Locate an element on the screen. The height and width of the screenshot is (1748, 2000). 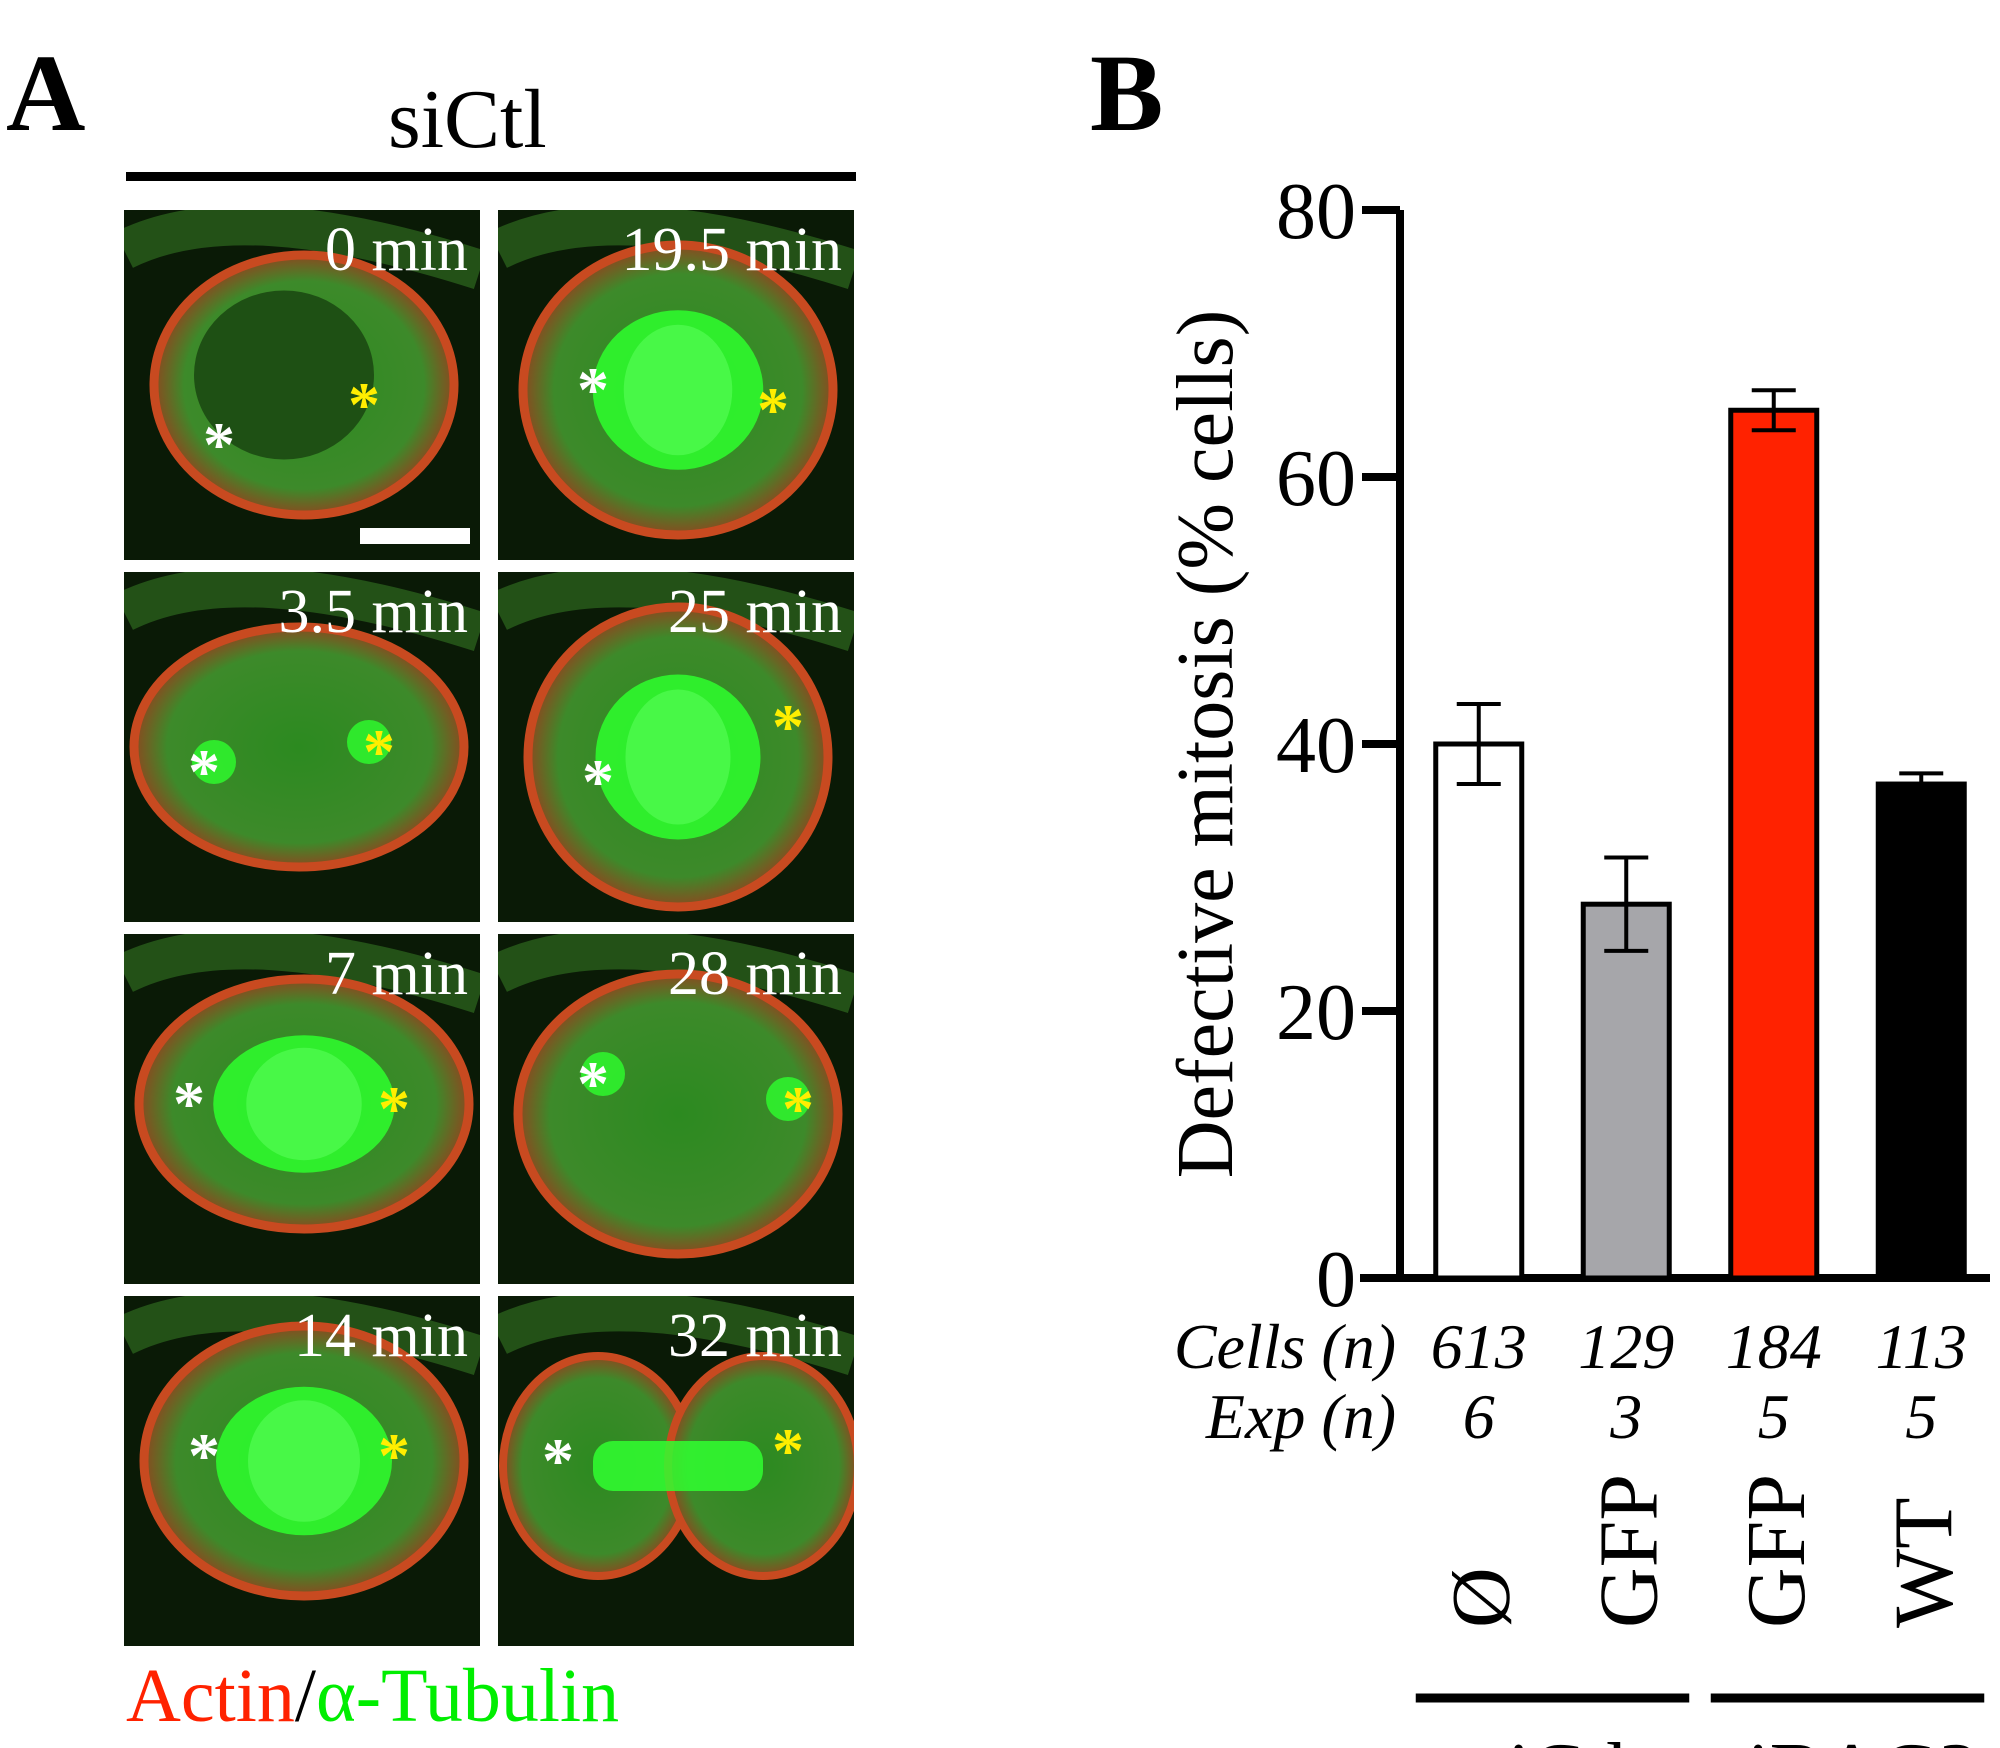
y-tick-label: 40 is located at coordinates (1316, 746).